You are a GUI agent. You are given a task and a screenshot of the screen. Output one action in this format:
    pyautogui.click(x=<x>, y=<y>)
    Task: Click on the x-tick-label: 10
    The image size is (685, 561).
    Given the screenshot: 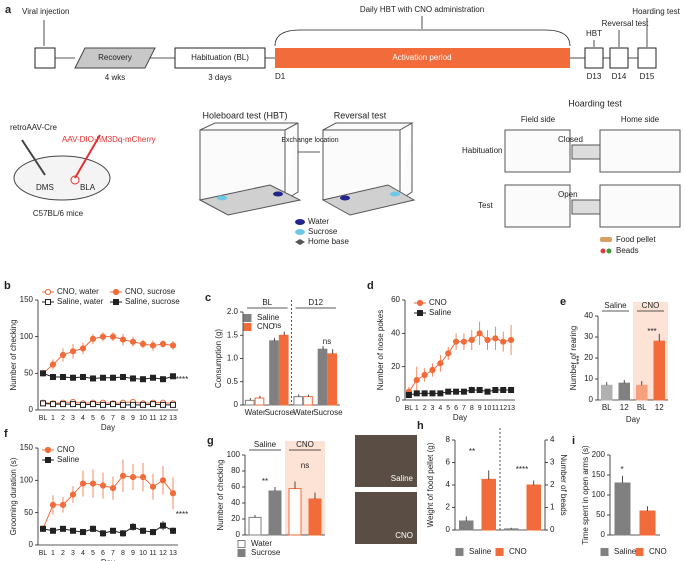 What is the action you would take?
    pyautogui.click(x=143, y=553)
    